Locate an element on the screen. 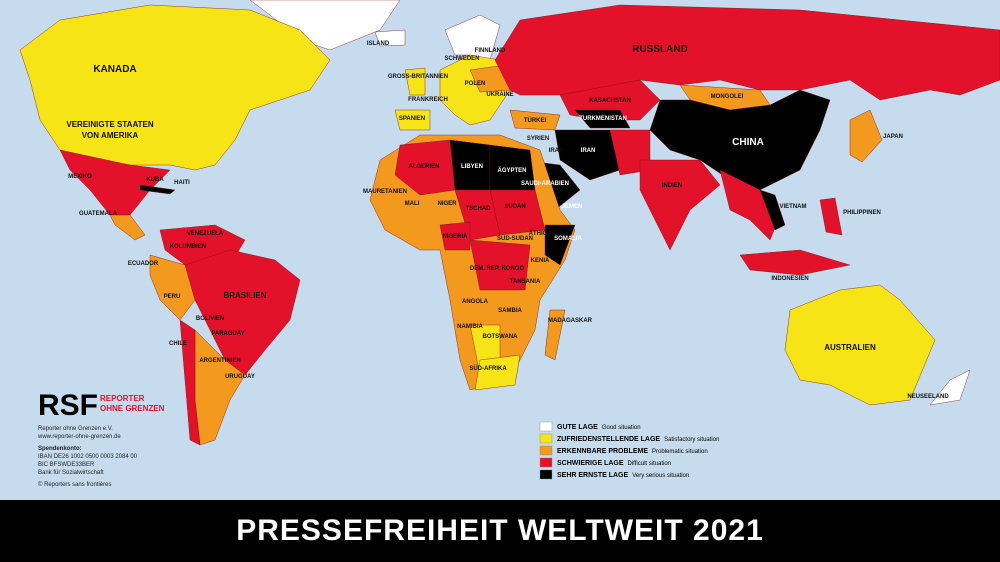 The height and width of the screenshot is (562, 1000). logo-mark: RSF is located at coordinates (68, 405).